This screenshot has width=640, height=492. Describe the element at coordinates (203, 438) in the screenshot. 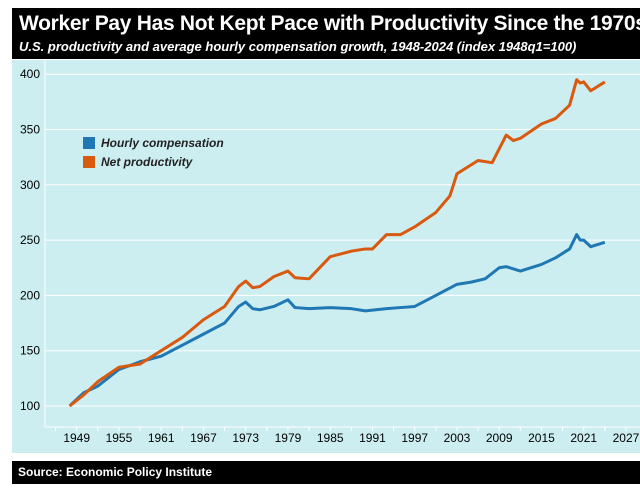

I see `x-tick-label: 1967` at that location.